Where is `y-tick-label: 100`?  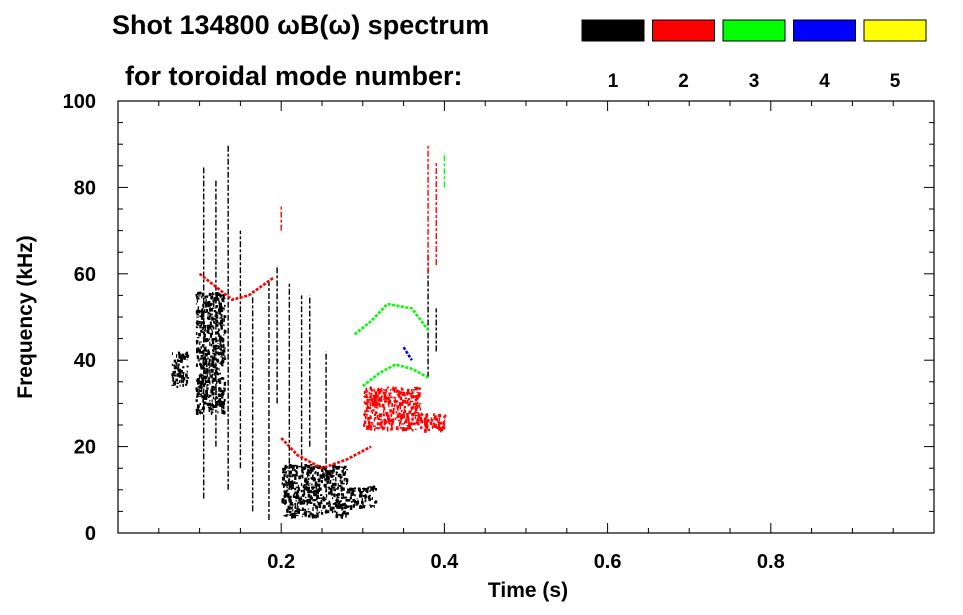 y-tick-label: 100 is located at coordinates (79, 102).